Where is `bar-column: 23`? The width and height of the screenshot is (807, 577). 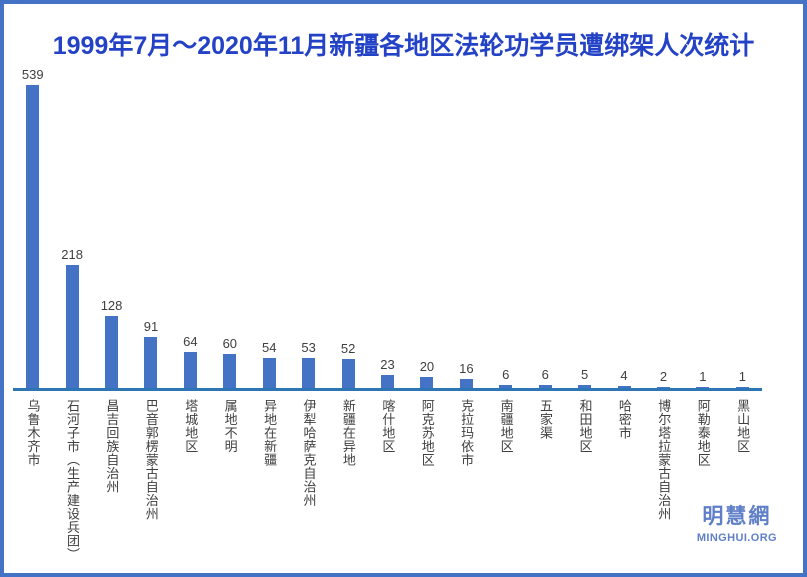
bar-column: 23 is located at coordinates (387, 196).